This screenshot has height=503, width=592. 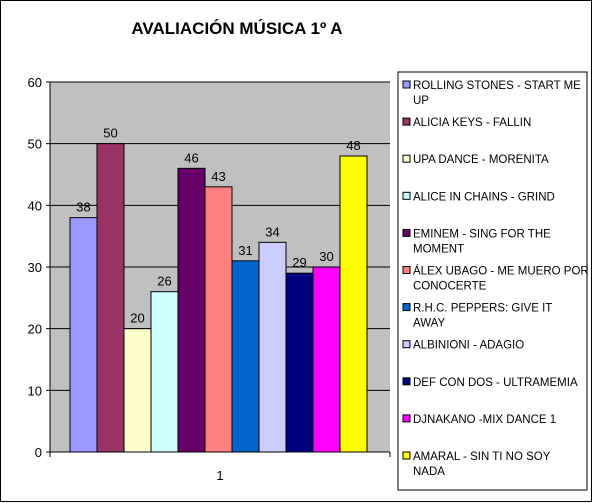 I want to click on data-label-10: 30, so click(x=326, y=256).